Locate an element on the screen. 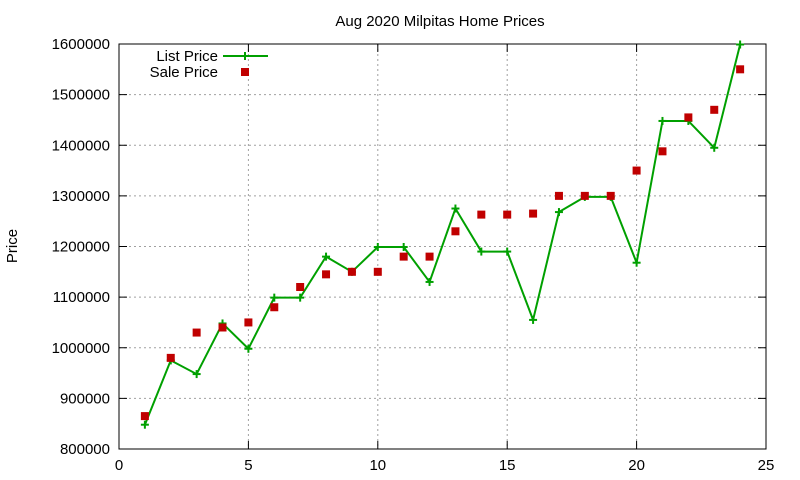 The image size is (800, 480). legend-item-list-price: List Price is located at coordinates (212, 56).